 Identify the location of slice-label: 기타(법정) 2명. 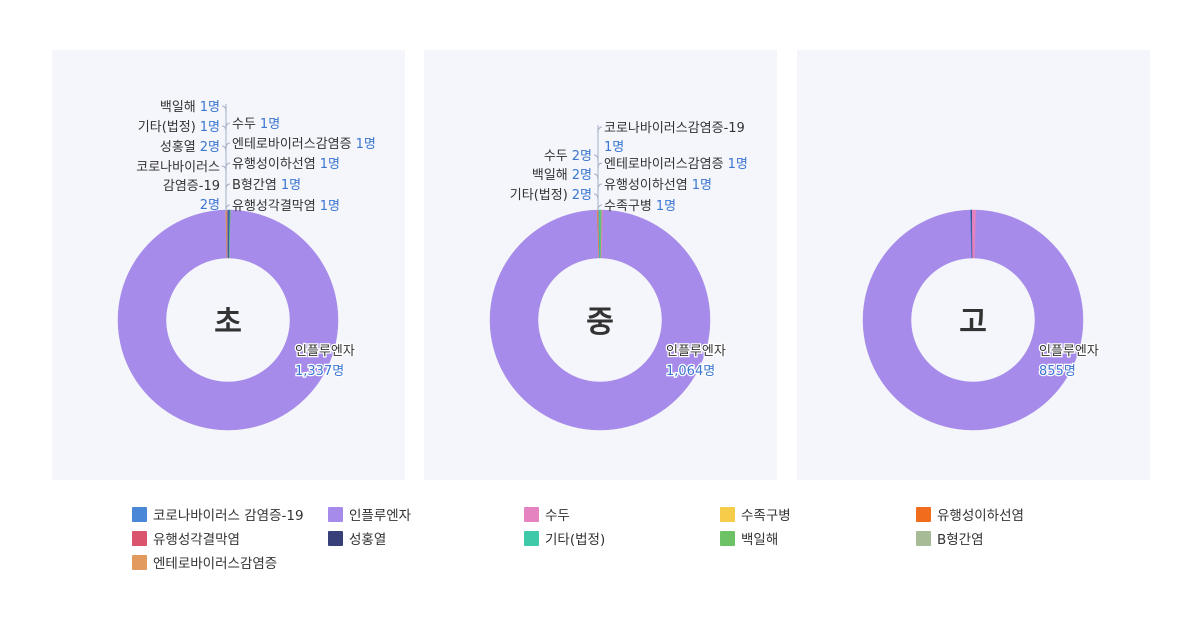
(551, 195).